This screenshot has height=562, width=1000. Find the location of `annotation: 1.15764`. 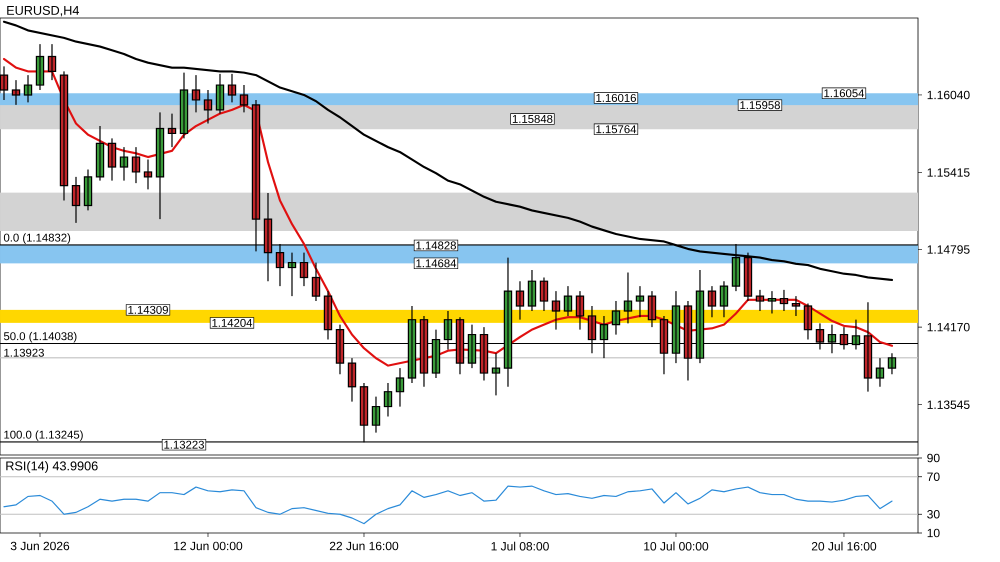

annotation: 1.15764 is located at coordinates (616, 129).